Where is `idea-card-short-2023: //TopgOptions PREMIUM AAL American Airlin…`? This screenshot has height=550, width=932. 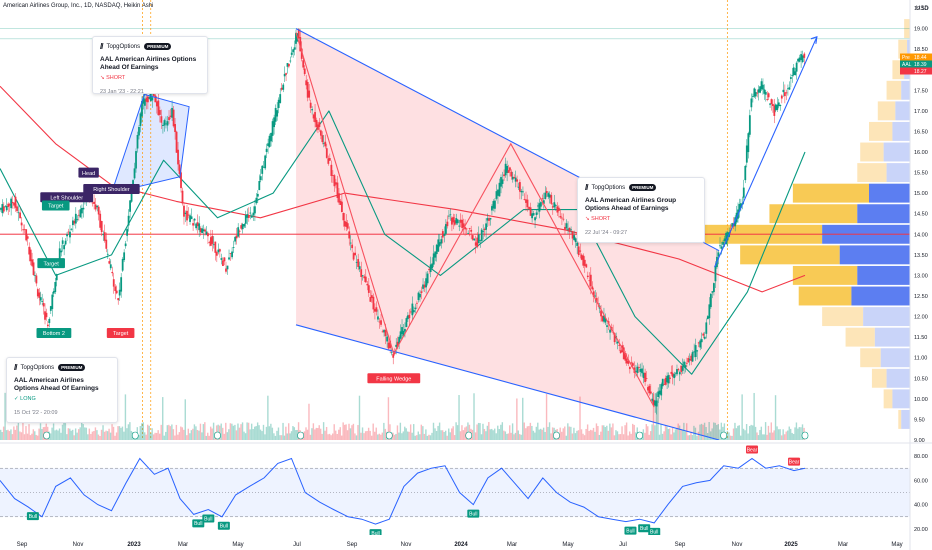 idea-card-short-2023: //TopgOptions PREMIUM AAL American Airlin… is located at coordinates (150, 65).